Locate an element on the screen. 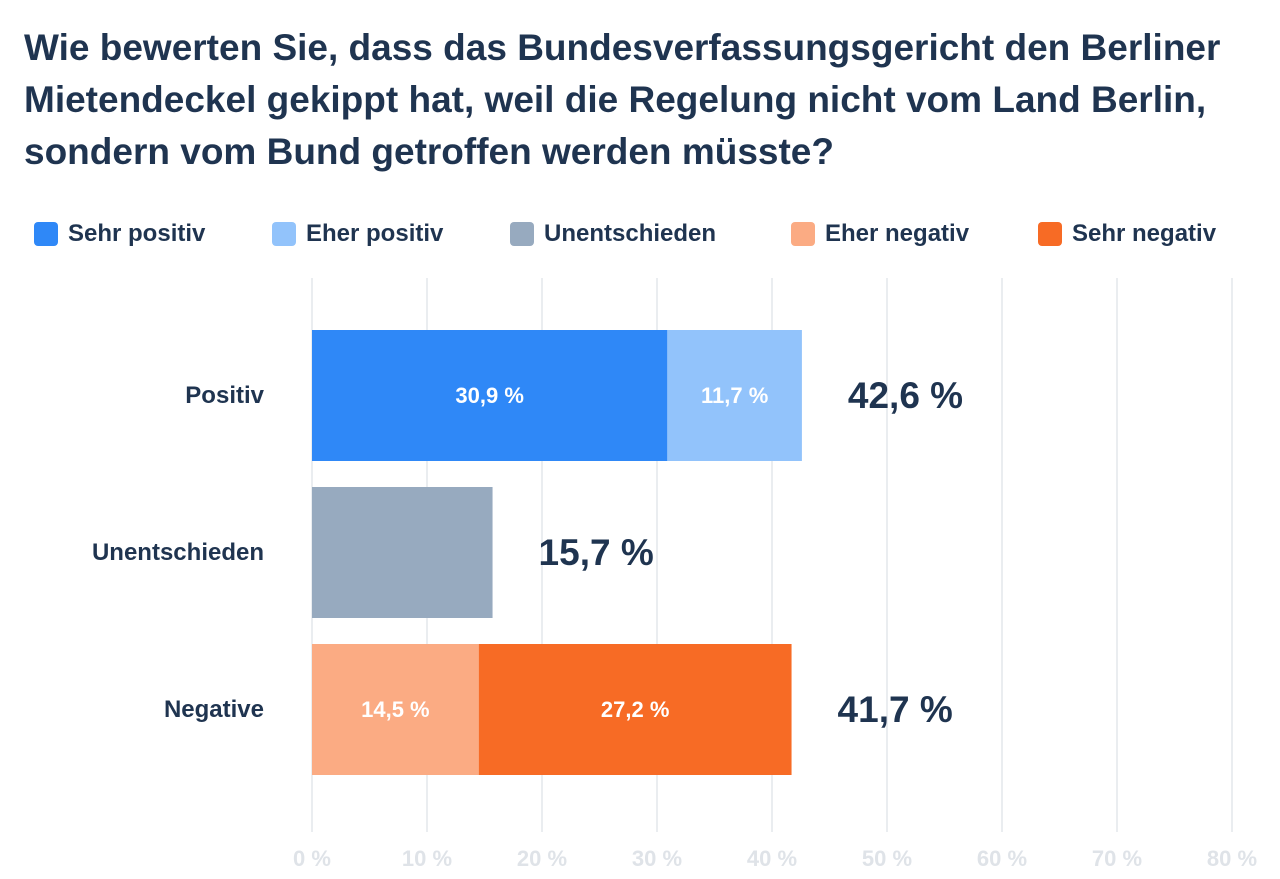 The height and width of the screenshot is (879, 1280). bar-segment-negative-sehr-negativ is located at coordinates (635, 709).